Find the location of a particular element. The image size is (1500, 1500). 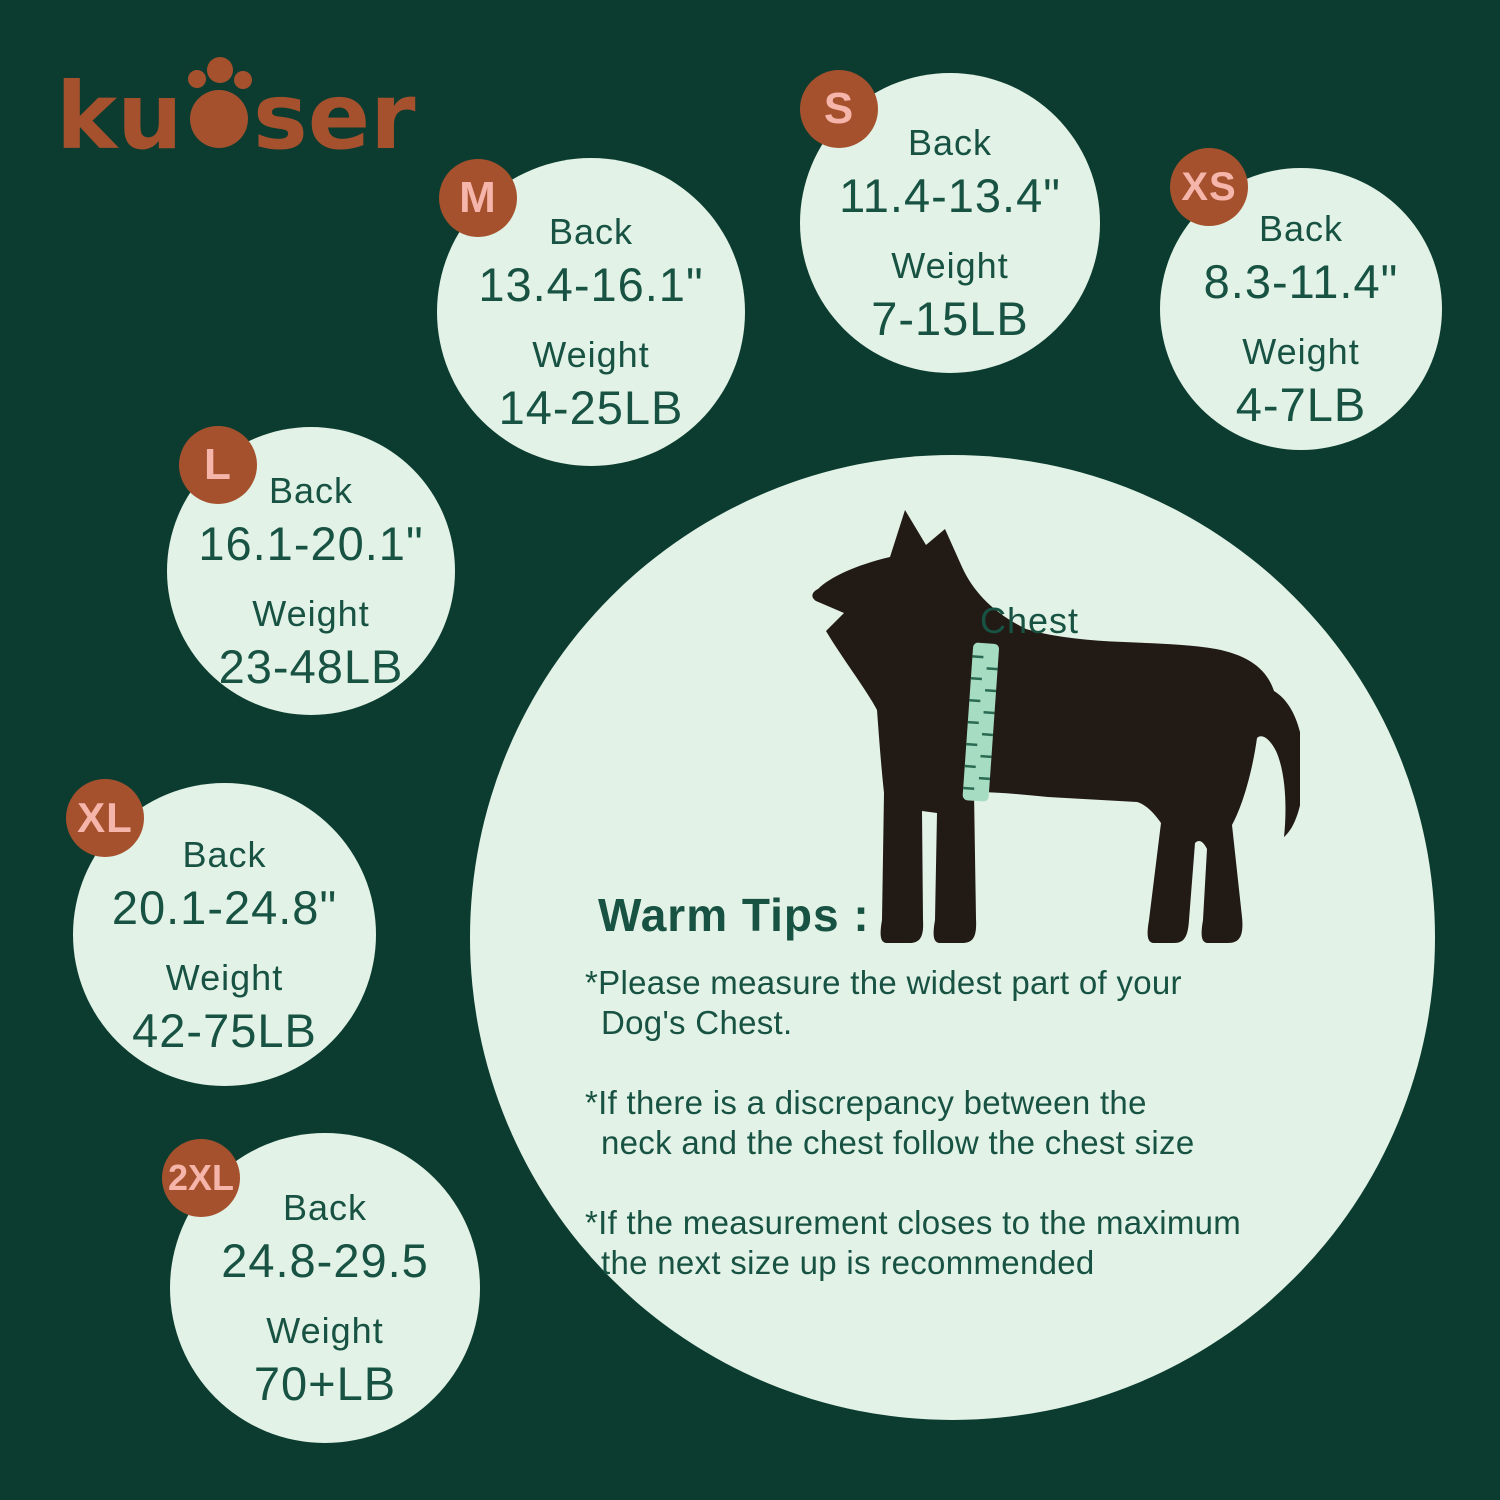

tip-line: Dog's Chest. is located at coordinates (697, 1022).